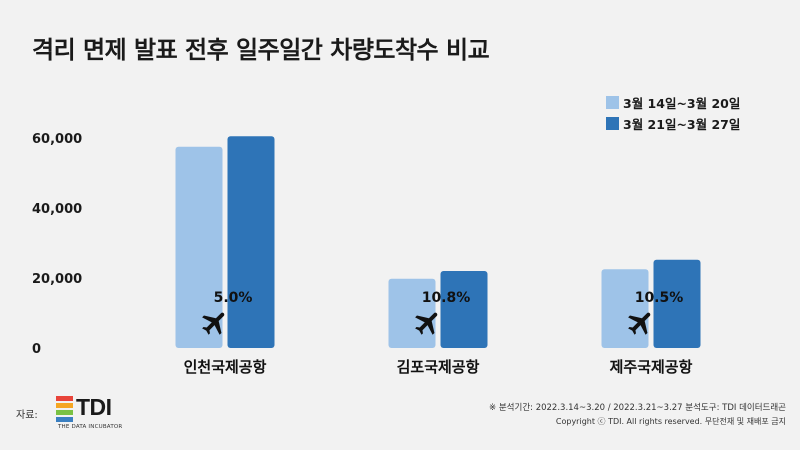 The width and height of the screenshot is (800, 450). I want to click on x-category-label: 제주국제공항, so click(651, 367).